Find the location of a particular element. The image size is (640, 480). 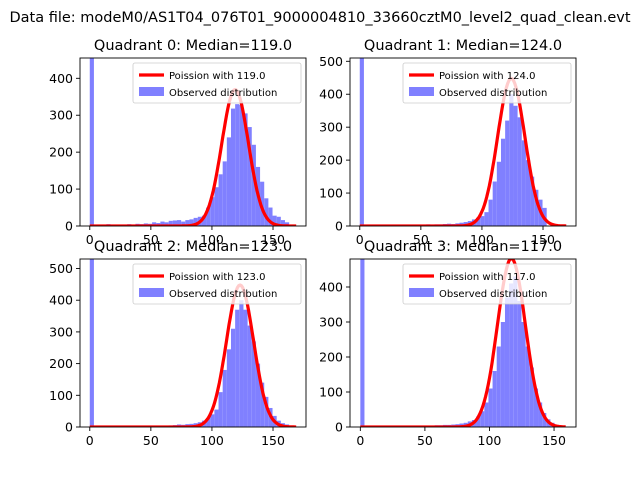

poisson-curve is located at coordinates (193, 355).